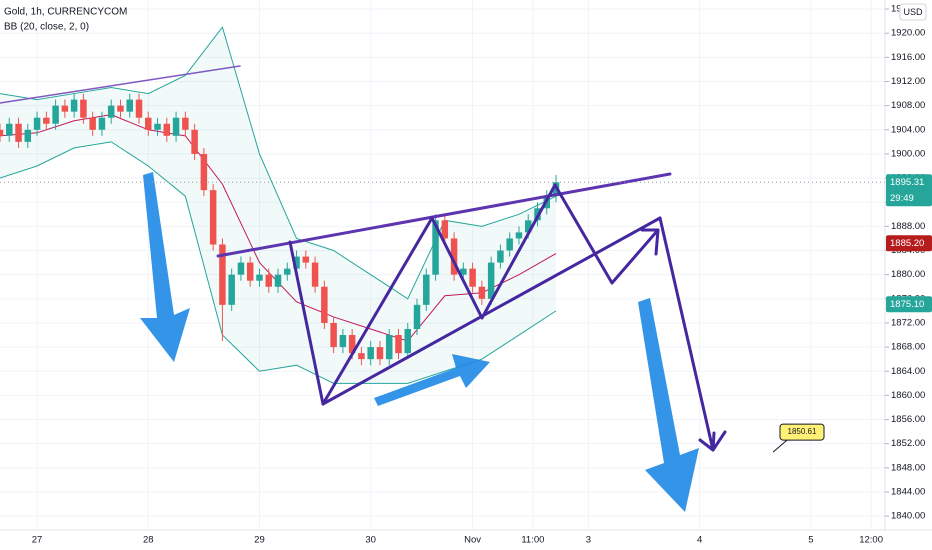 Image resolution: width=932 pixels, height=550 pixels. Describe the element at coordinates (491, 311) in the screenshot. I see `support-line` at that location.